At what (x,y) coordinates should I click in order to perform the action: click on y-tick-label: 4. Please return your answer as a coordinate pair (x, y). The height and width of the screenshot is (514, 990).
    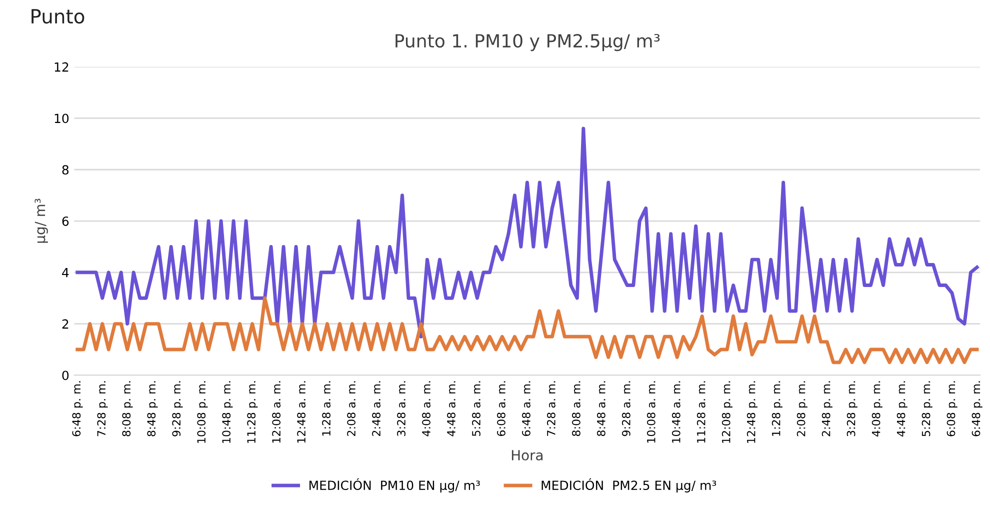
    Looking at the image, I should click on (65, 273).